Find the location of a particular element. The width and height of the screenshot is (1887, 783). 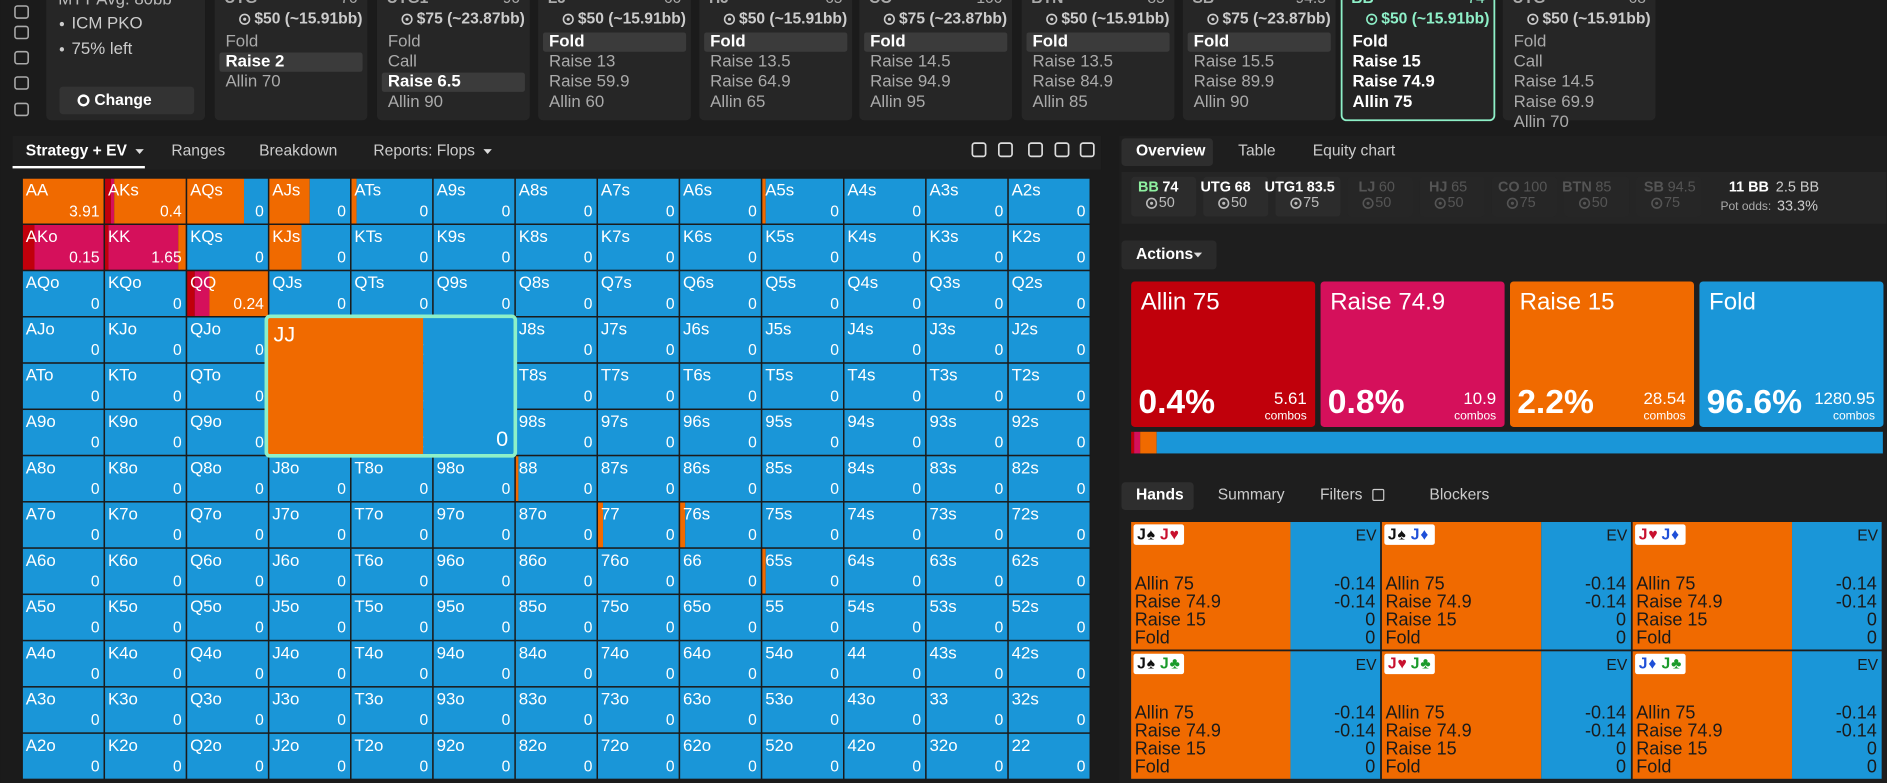

position-option: Raise 59.9 is located at coordinates (589, 81).